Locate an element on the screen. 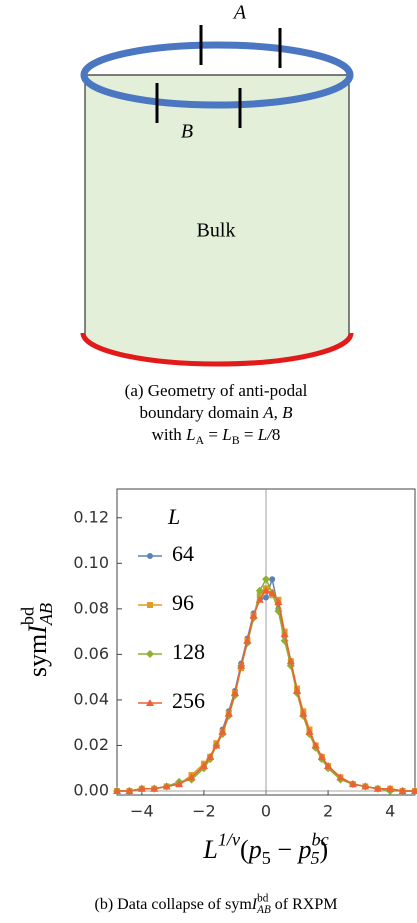  text-segment: L/ is located at coordinates (265, 434).